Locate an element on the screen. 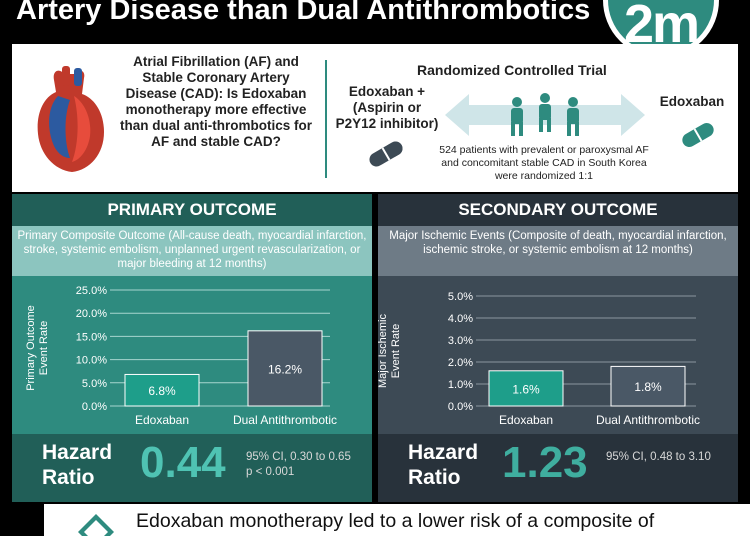  ci-text: 95% CI, 0.30 to 0.65 is located at coordinates (298, 457).